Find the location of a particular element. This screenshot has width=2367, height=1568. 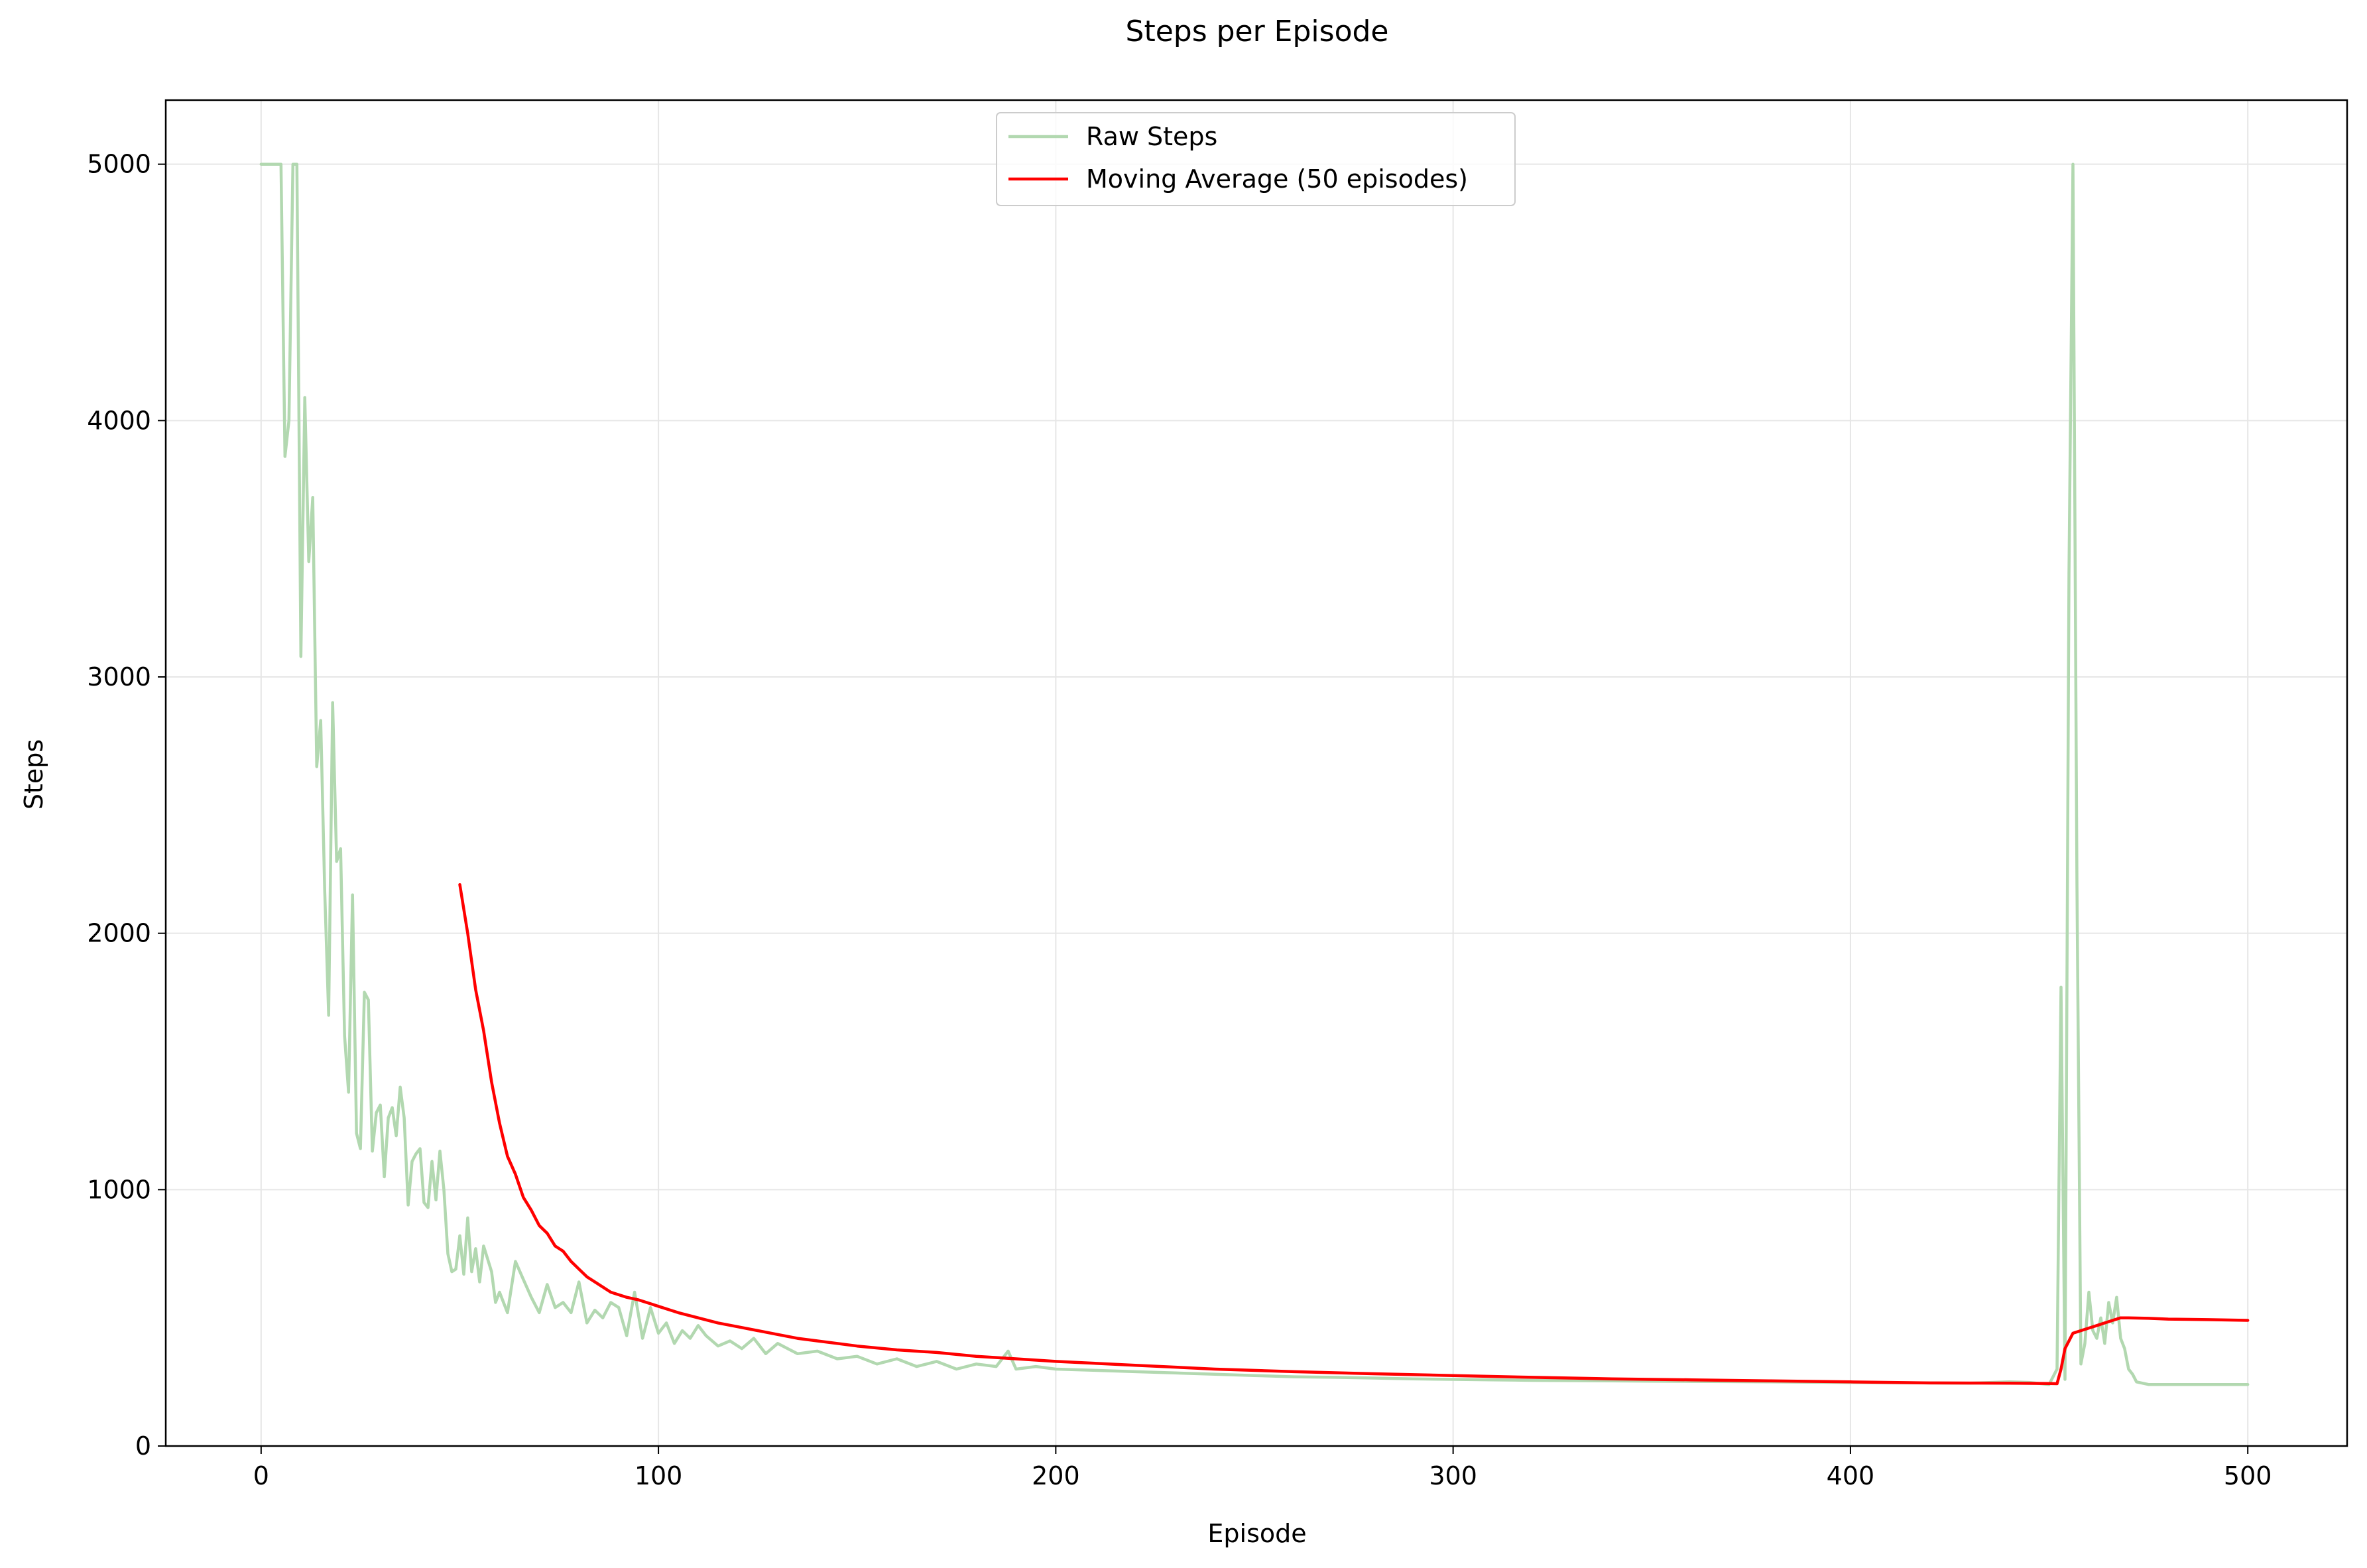

legend-label: Moving Average (50 episodes) is located at coordinates (1277, 179).